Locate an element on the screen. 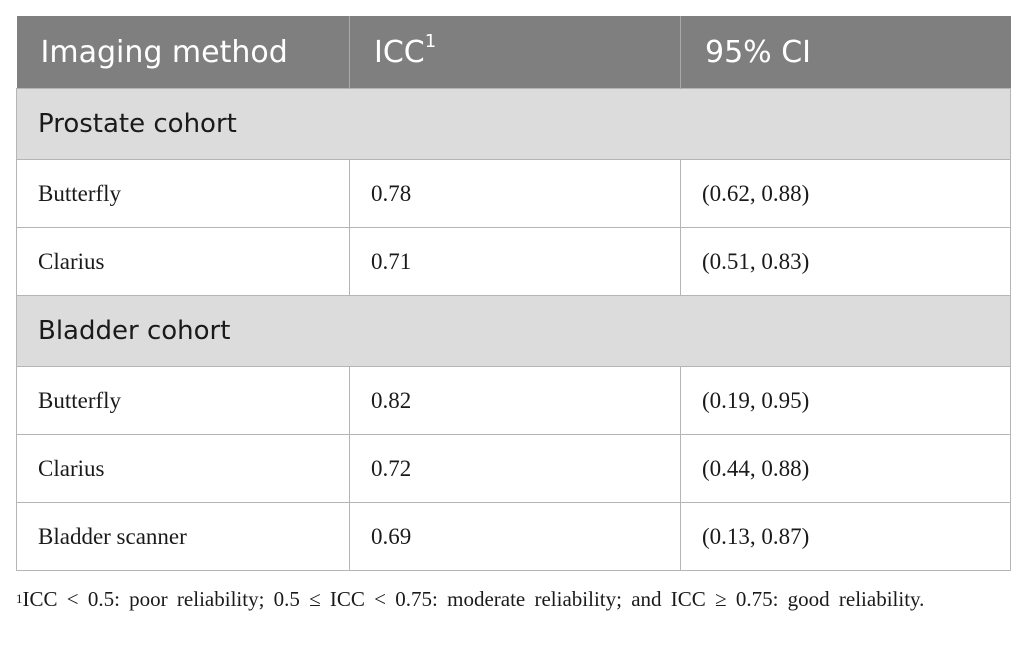 This screenshot has height=662, width=1026. table-row: Bladder scanner 0.69 (0.13, 0.87) is located at coordinates (513, 536).